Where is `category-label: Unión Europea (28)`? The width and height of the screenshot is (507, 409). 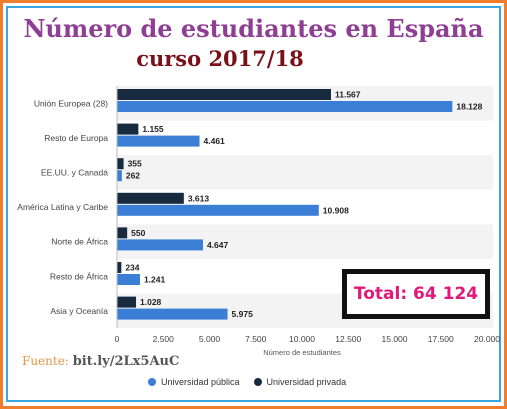
category-label: Unión Europea (28) is located at coordinates (71, 103).